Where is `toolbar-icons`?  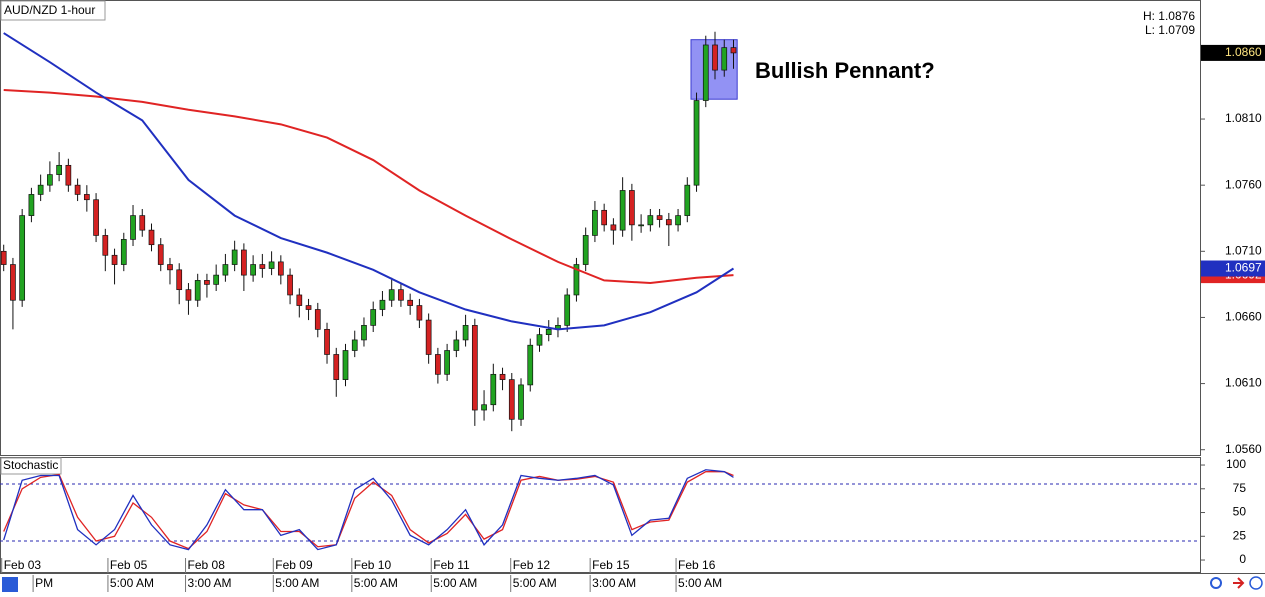 toolbar-icons is located at coordinates (632, 584).